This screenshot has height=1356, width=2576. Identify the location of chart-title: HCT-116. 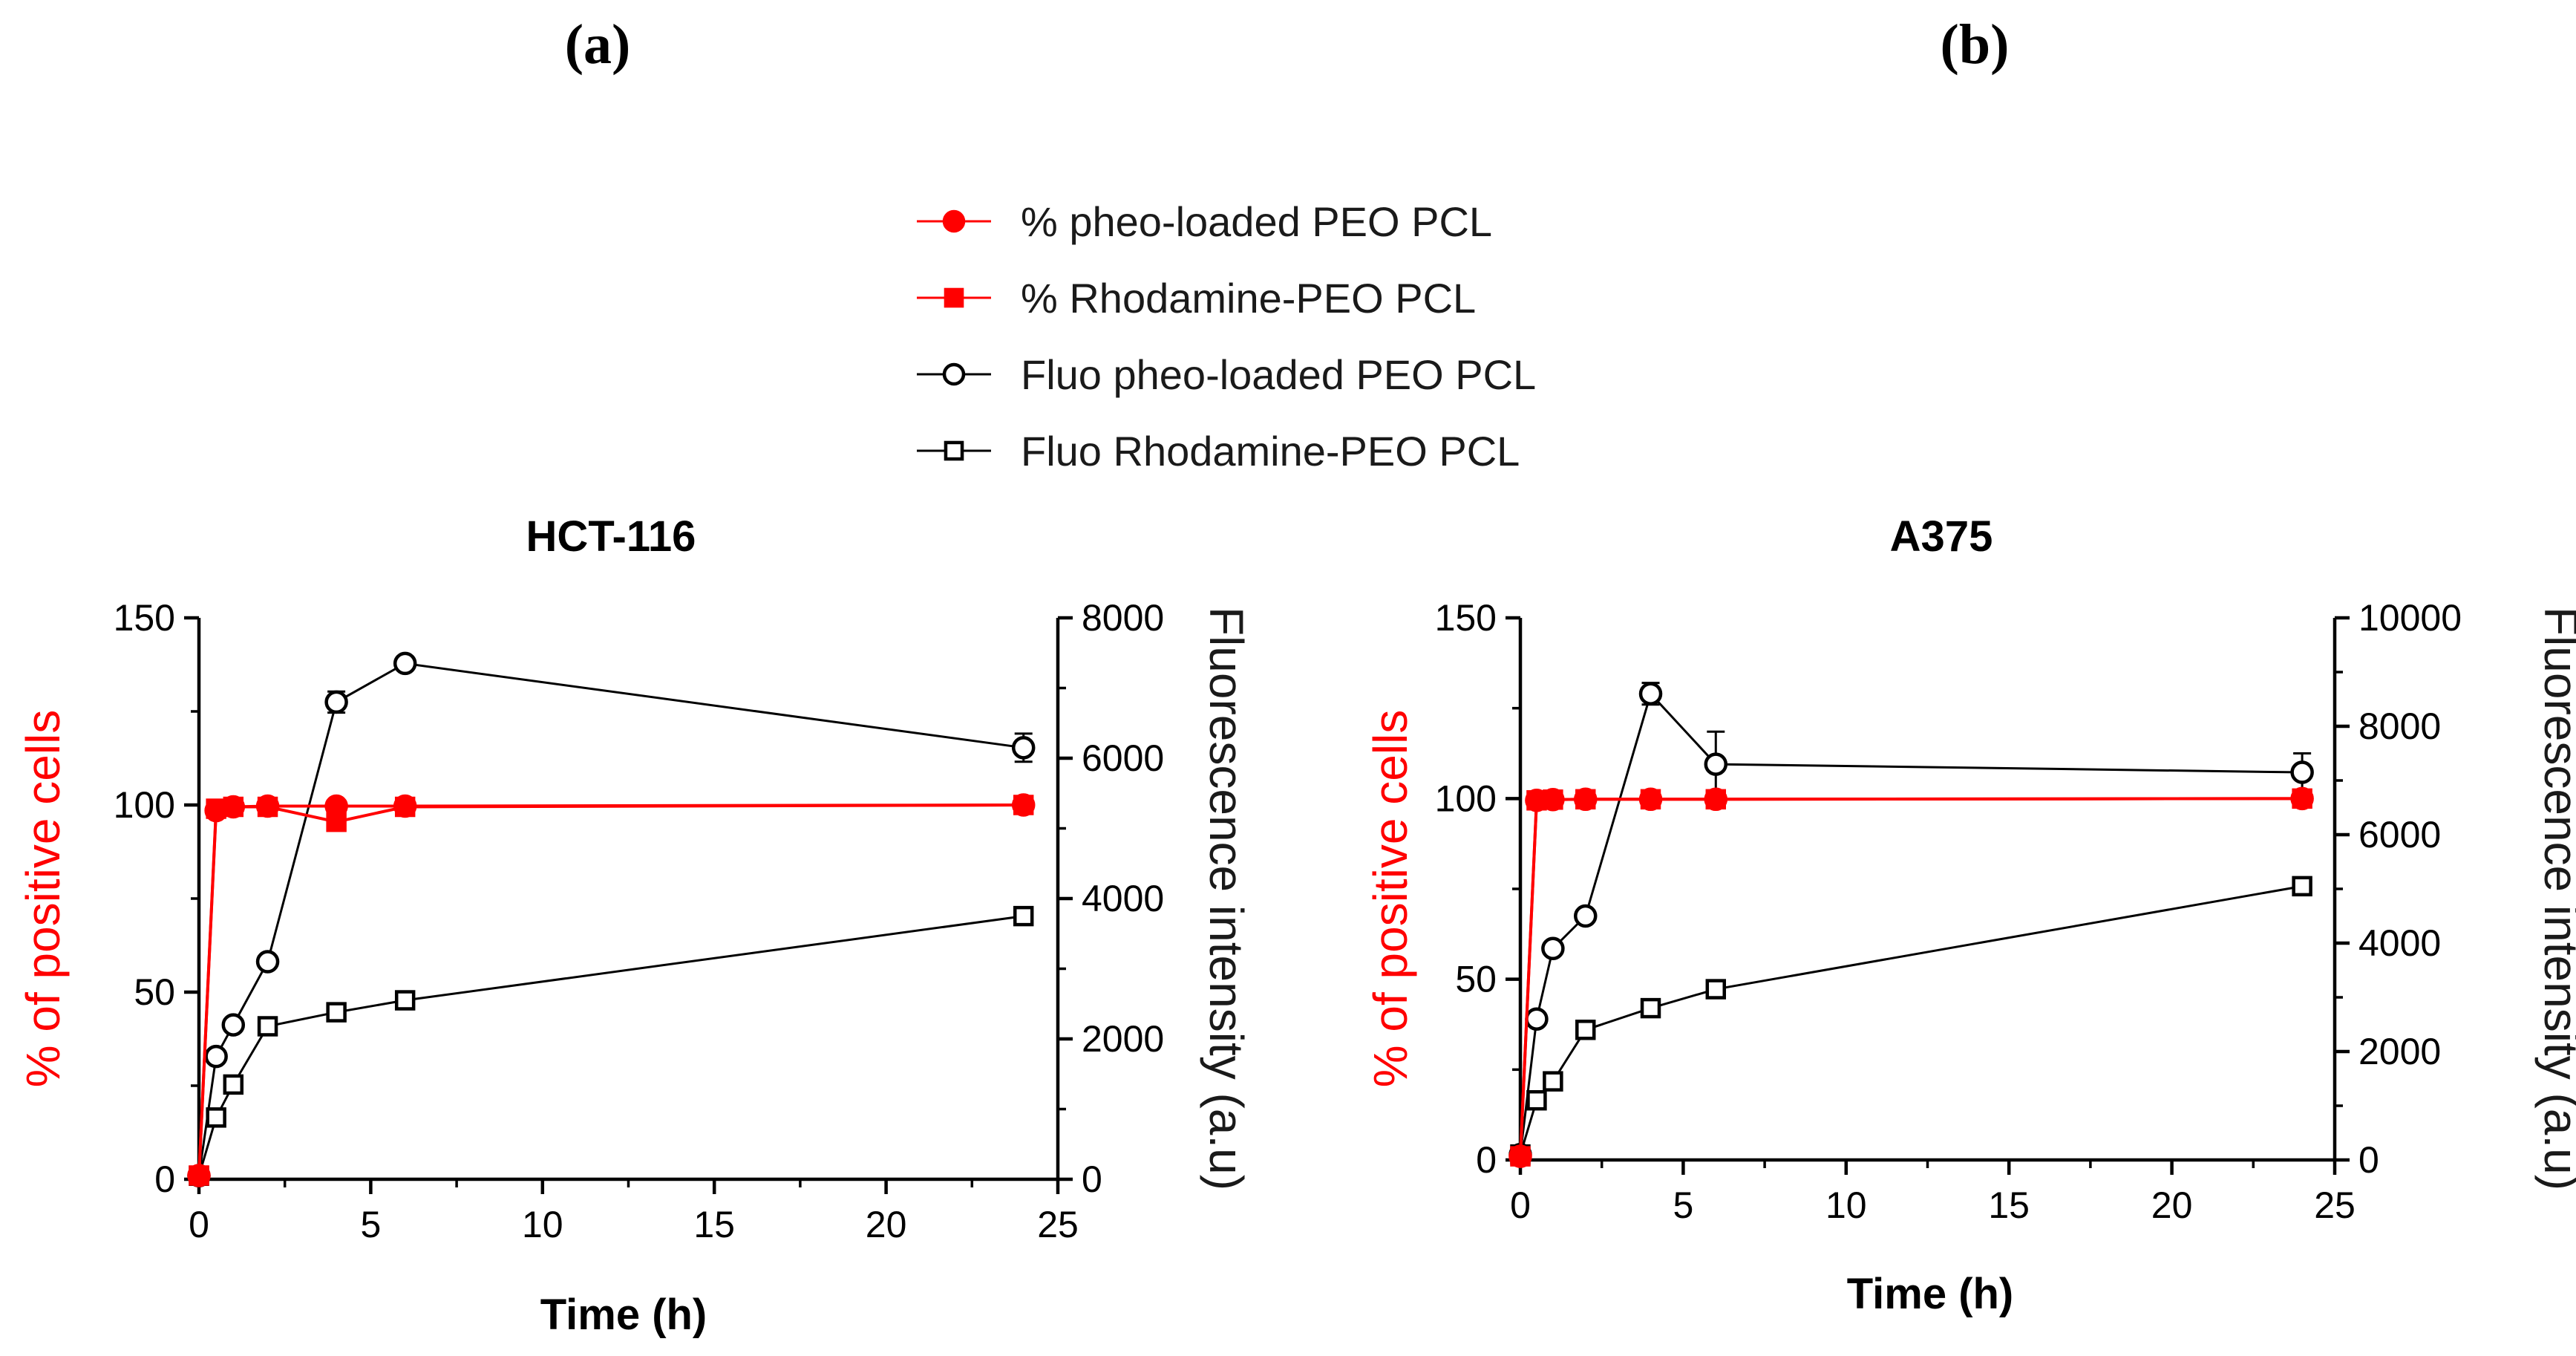
(611, 536).